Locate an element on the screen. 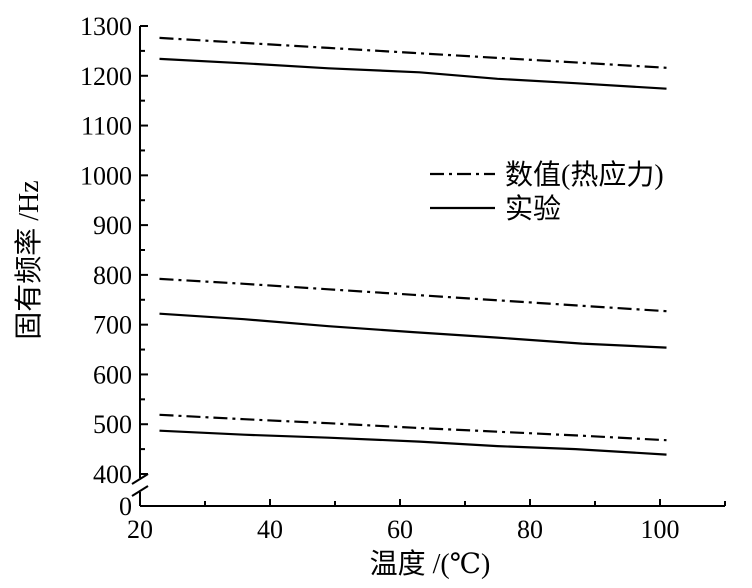 This screenshot has width=752, height=588. x-tick-label: 80 is located at coordinates (530, 529).